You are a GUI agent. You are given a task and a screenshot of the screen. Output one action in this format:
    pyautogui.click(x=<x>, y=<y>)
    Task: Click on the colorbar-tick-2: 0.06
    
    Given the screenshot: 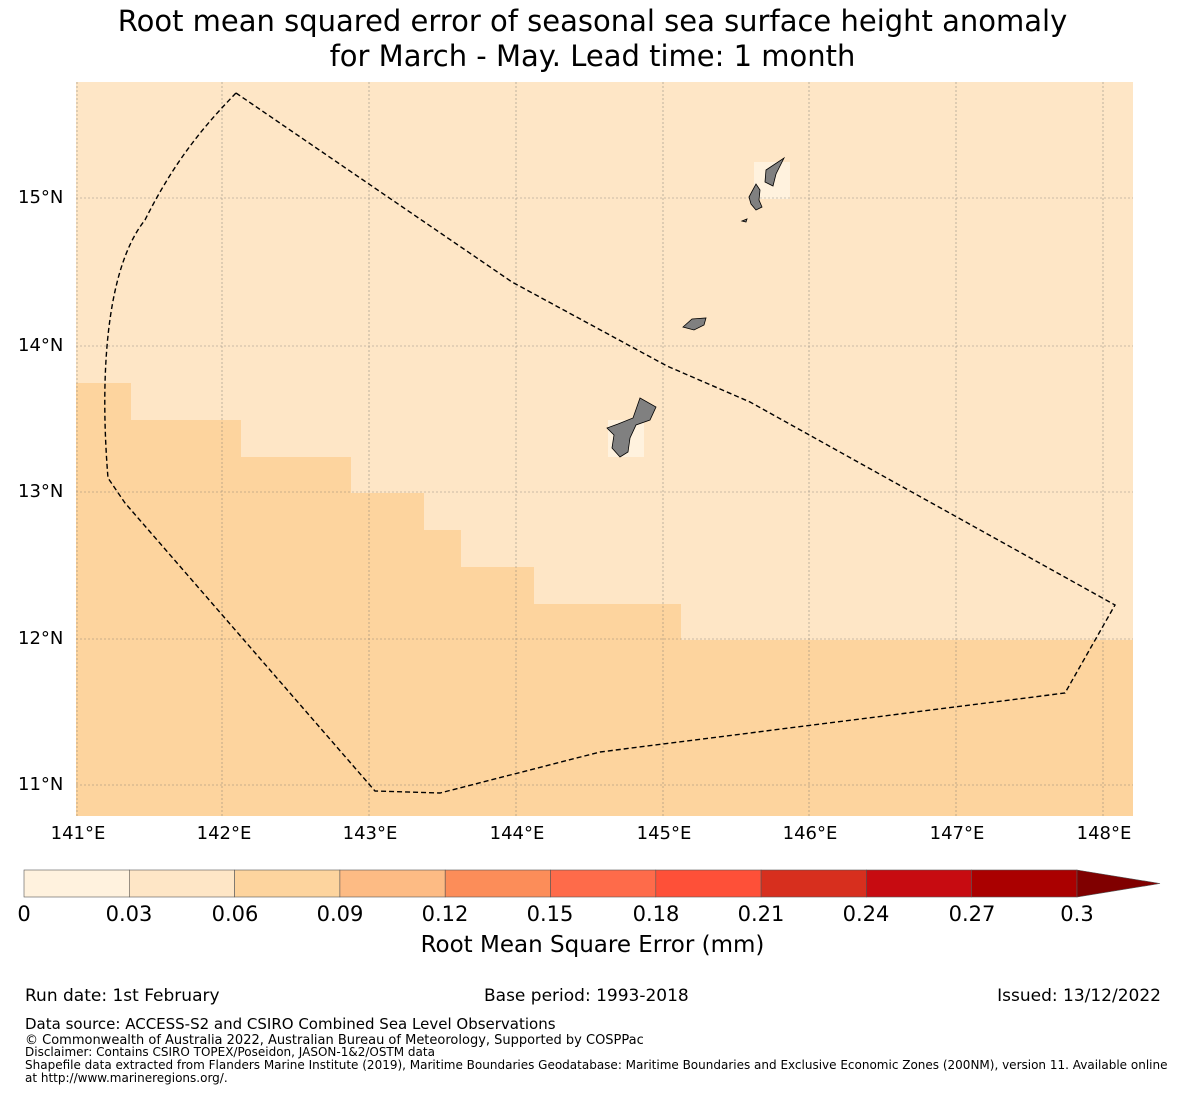 What is the action you would take?
    pyautogui.click(x=235, y=914)
    